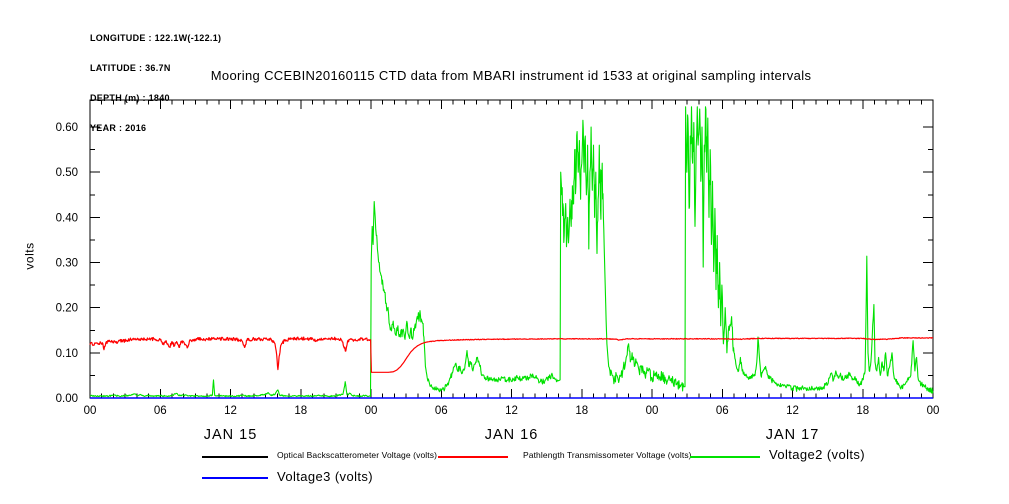 The height and width of the screenshot is (504, 1009). What do you see at coordinates (156, 38) in the screenshot?
I see `metadata-line-longitude: LONGITUDE : 122.1W(-122.1)` at bounding box center [156, 38].